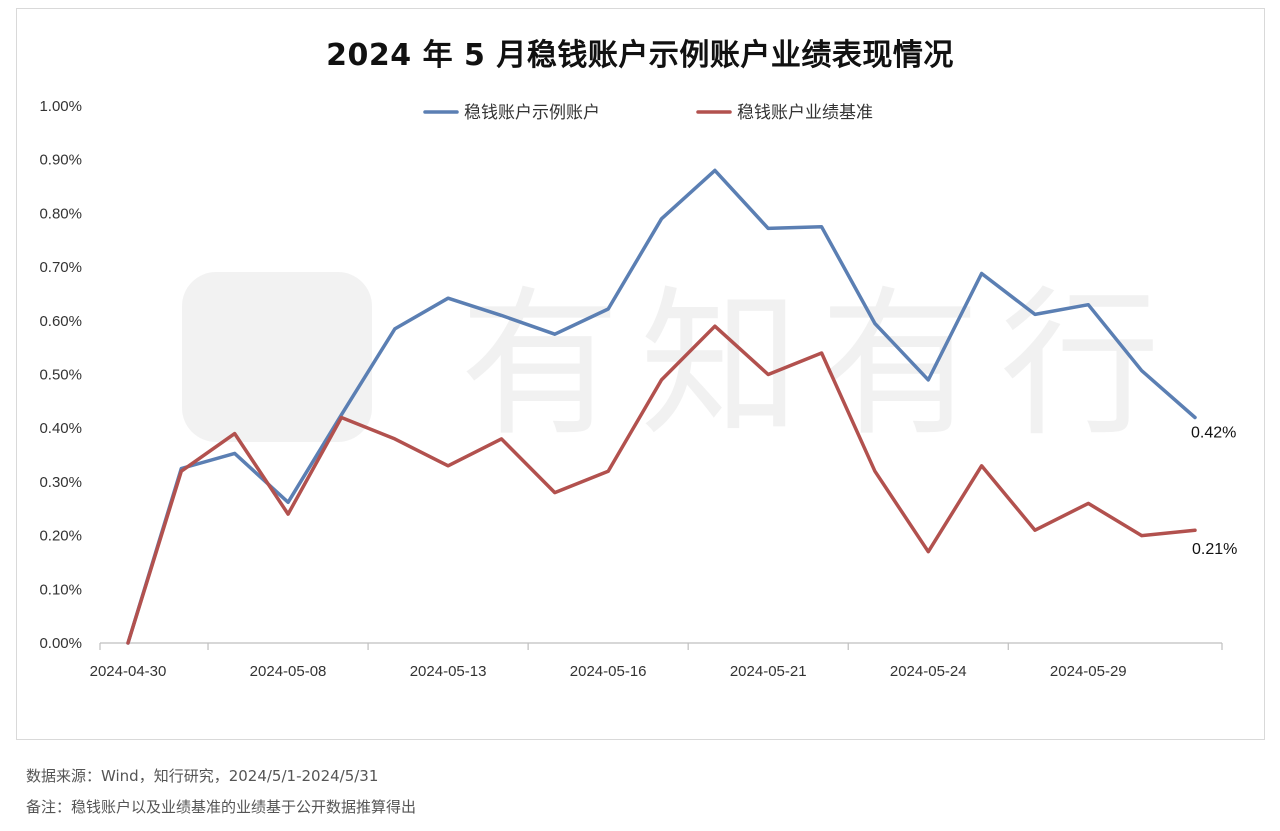  Describe the element at coordinates (820, 364) in the screenshot. I see `svg-text: 有知有行` at that location.